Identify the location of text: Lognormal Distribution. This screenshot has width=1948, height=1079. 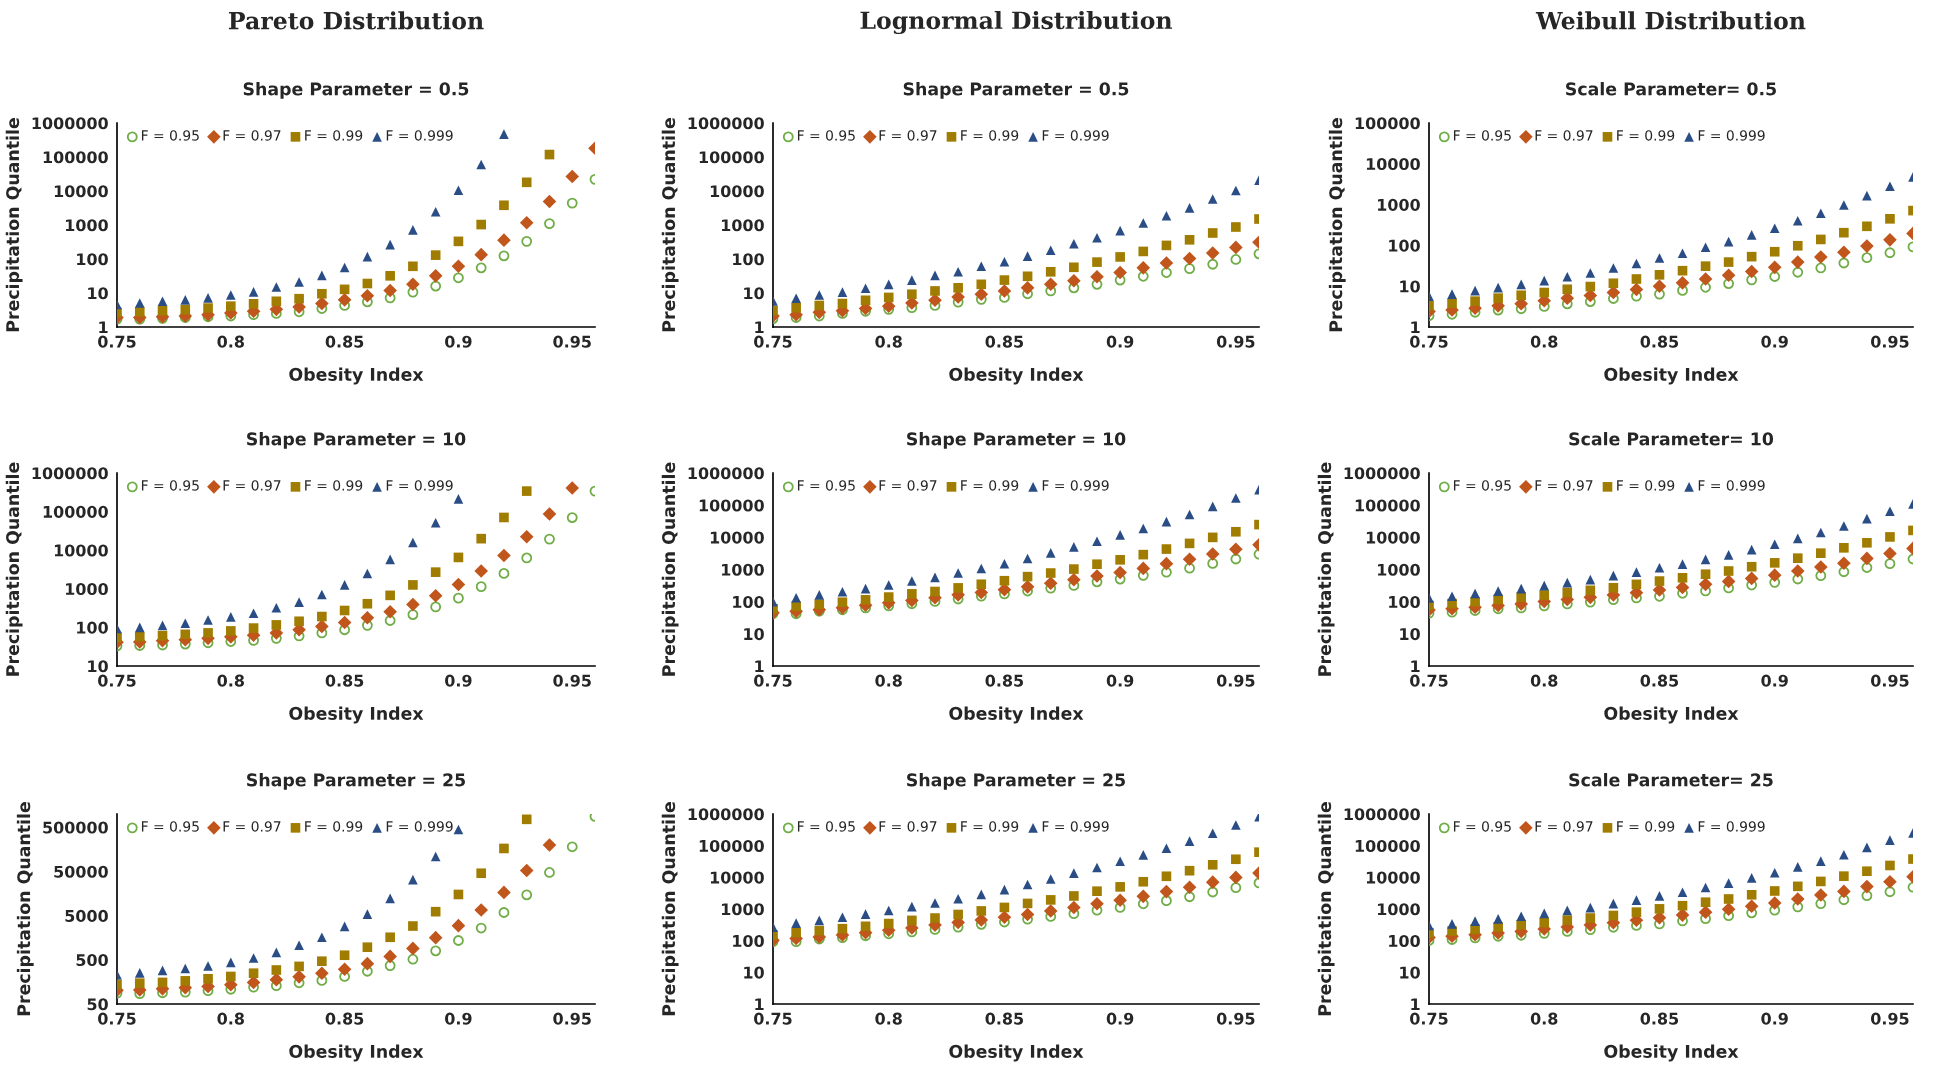
(1016, 22).